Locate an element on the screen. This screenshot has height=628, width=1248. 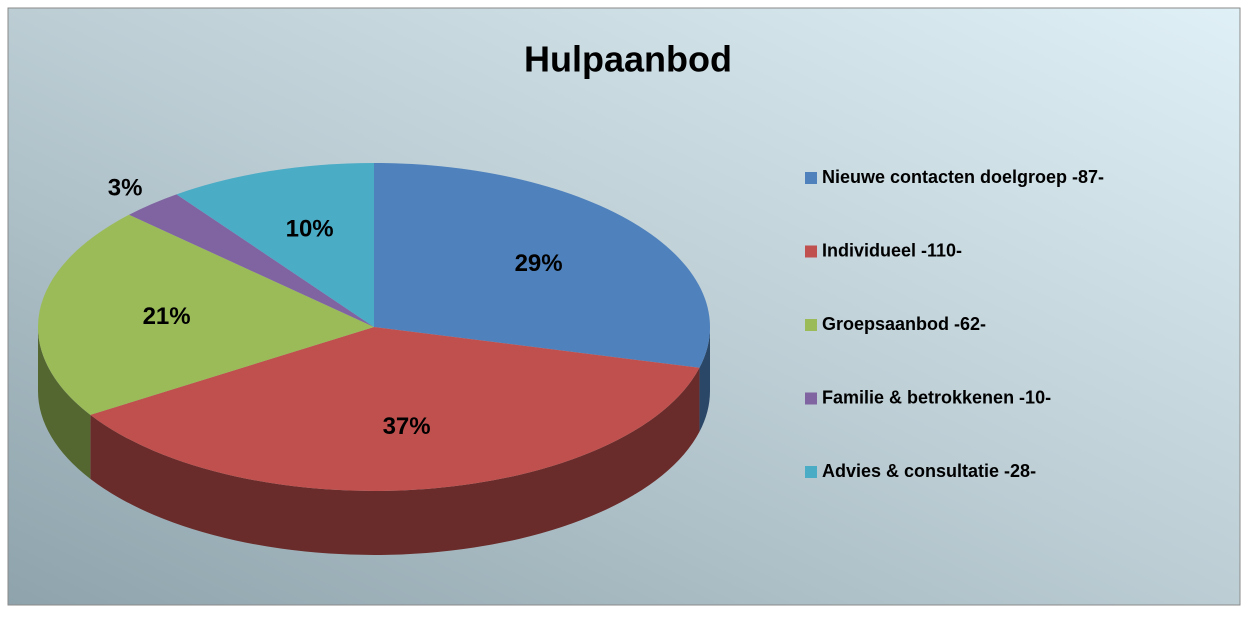
data-label: 3% is located at coordinates (125, 188).